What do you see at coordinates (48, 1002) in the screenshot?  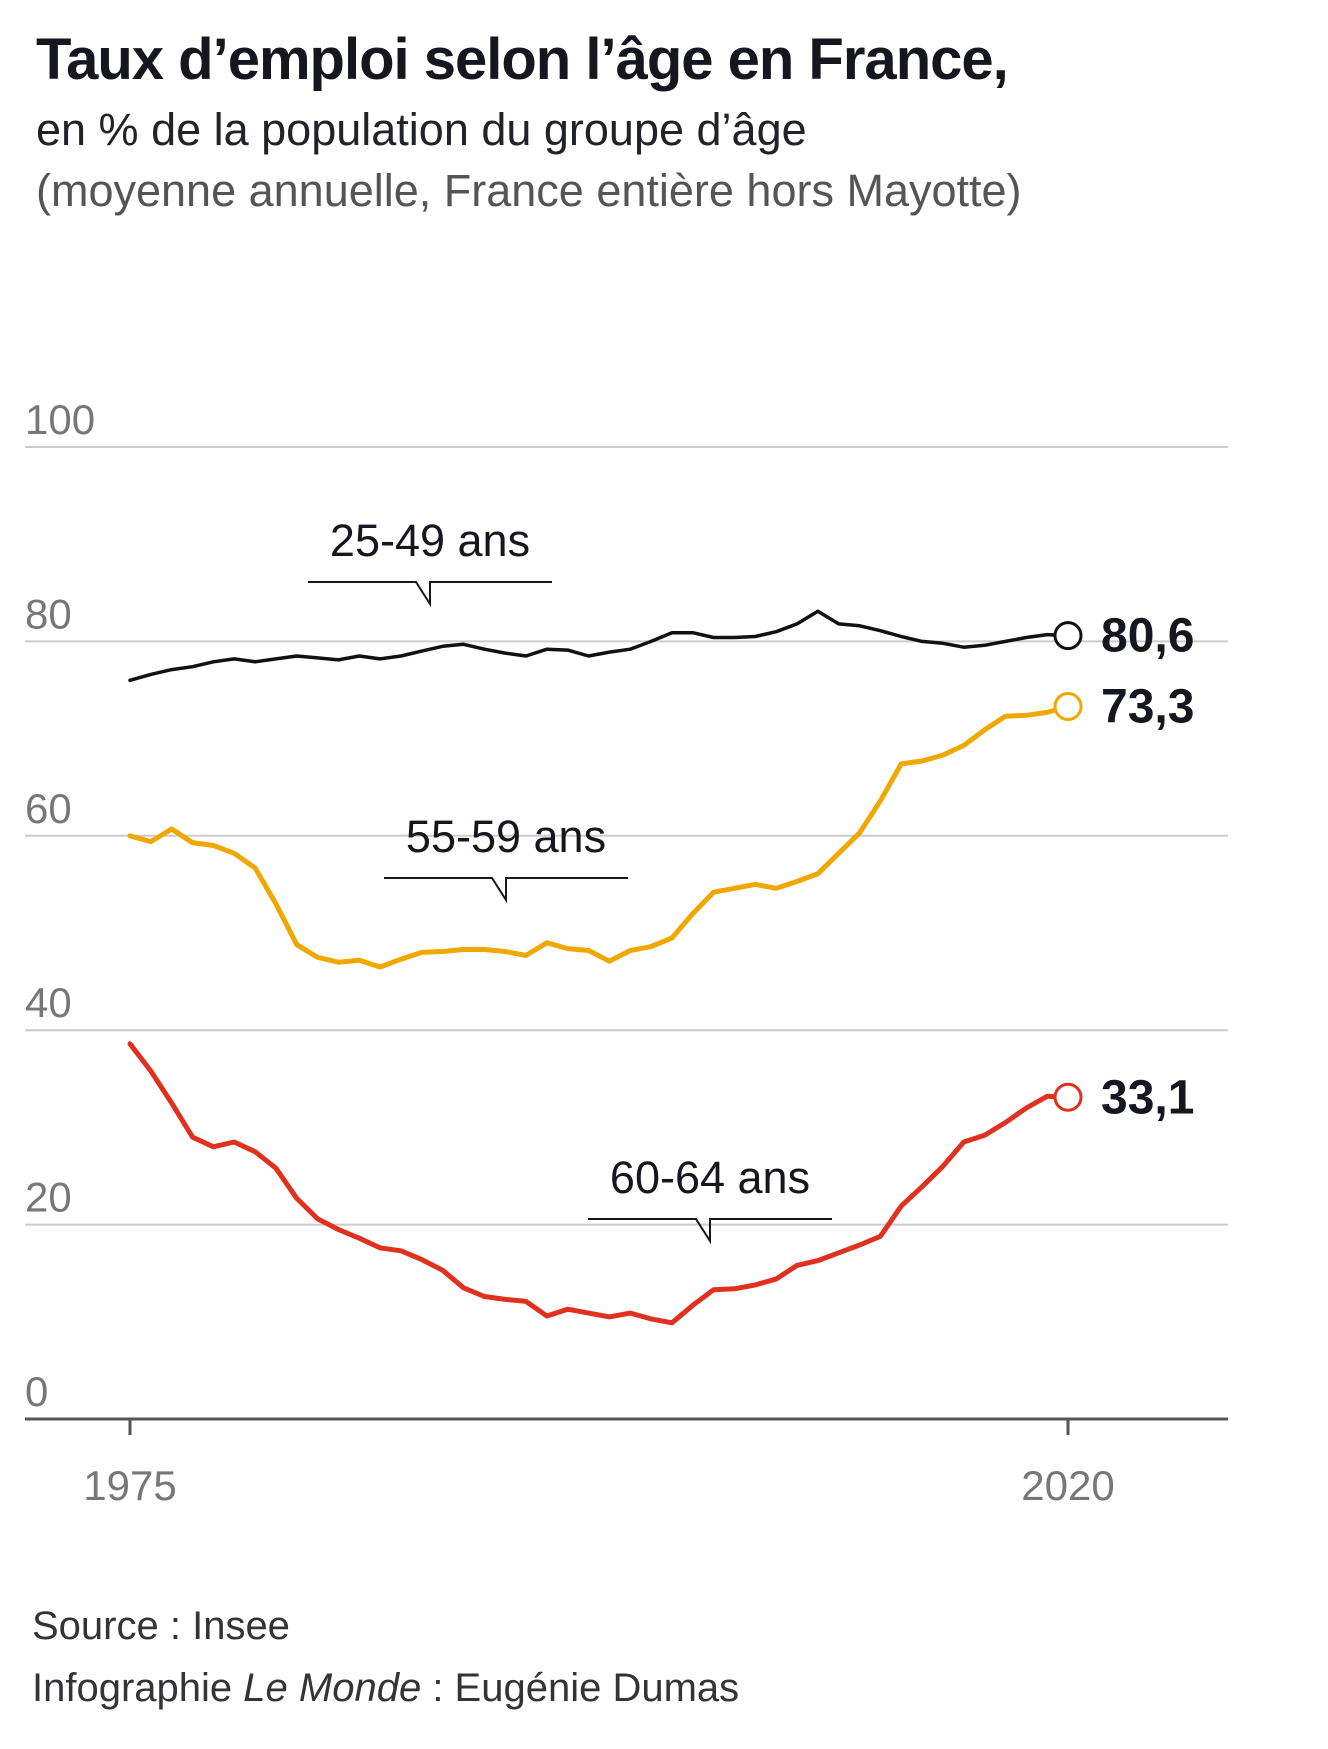 I see `y-tick-label: 40` at bounding box center [48, 1002].